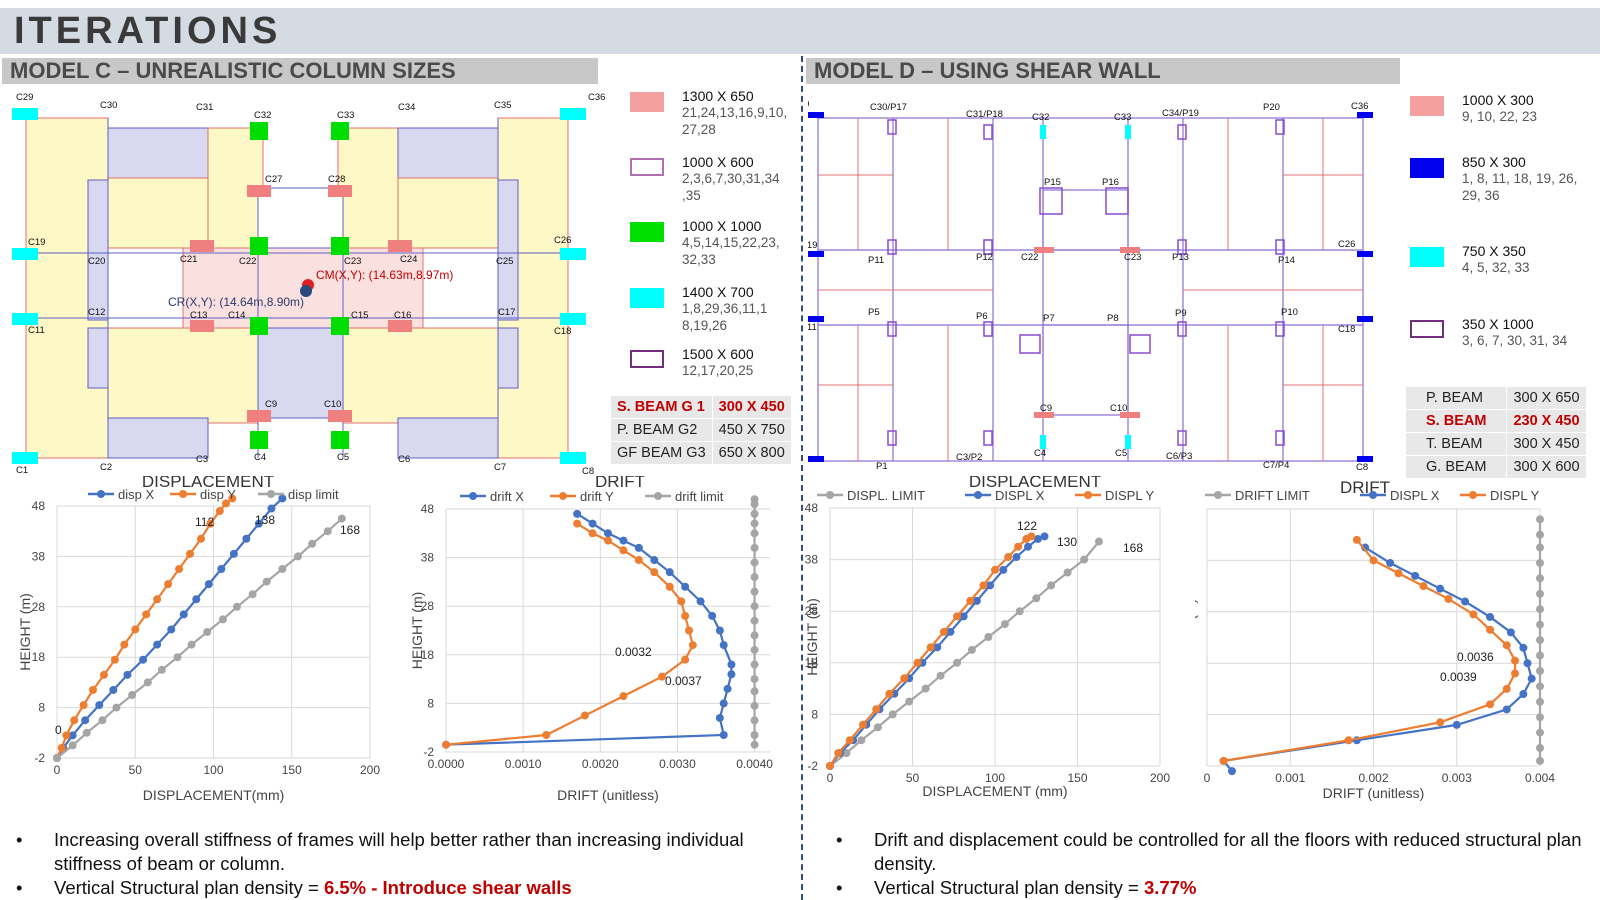 The height and width of the screenshot is (900, 1600). What do you see at coordinates (101, 494) in the screenshot?
I see `legend-marker` at bounding box center [101, 494].